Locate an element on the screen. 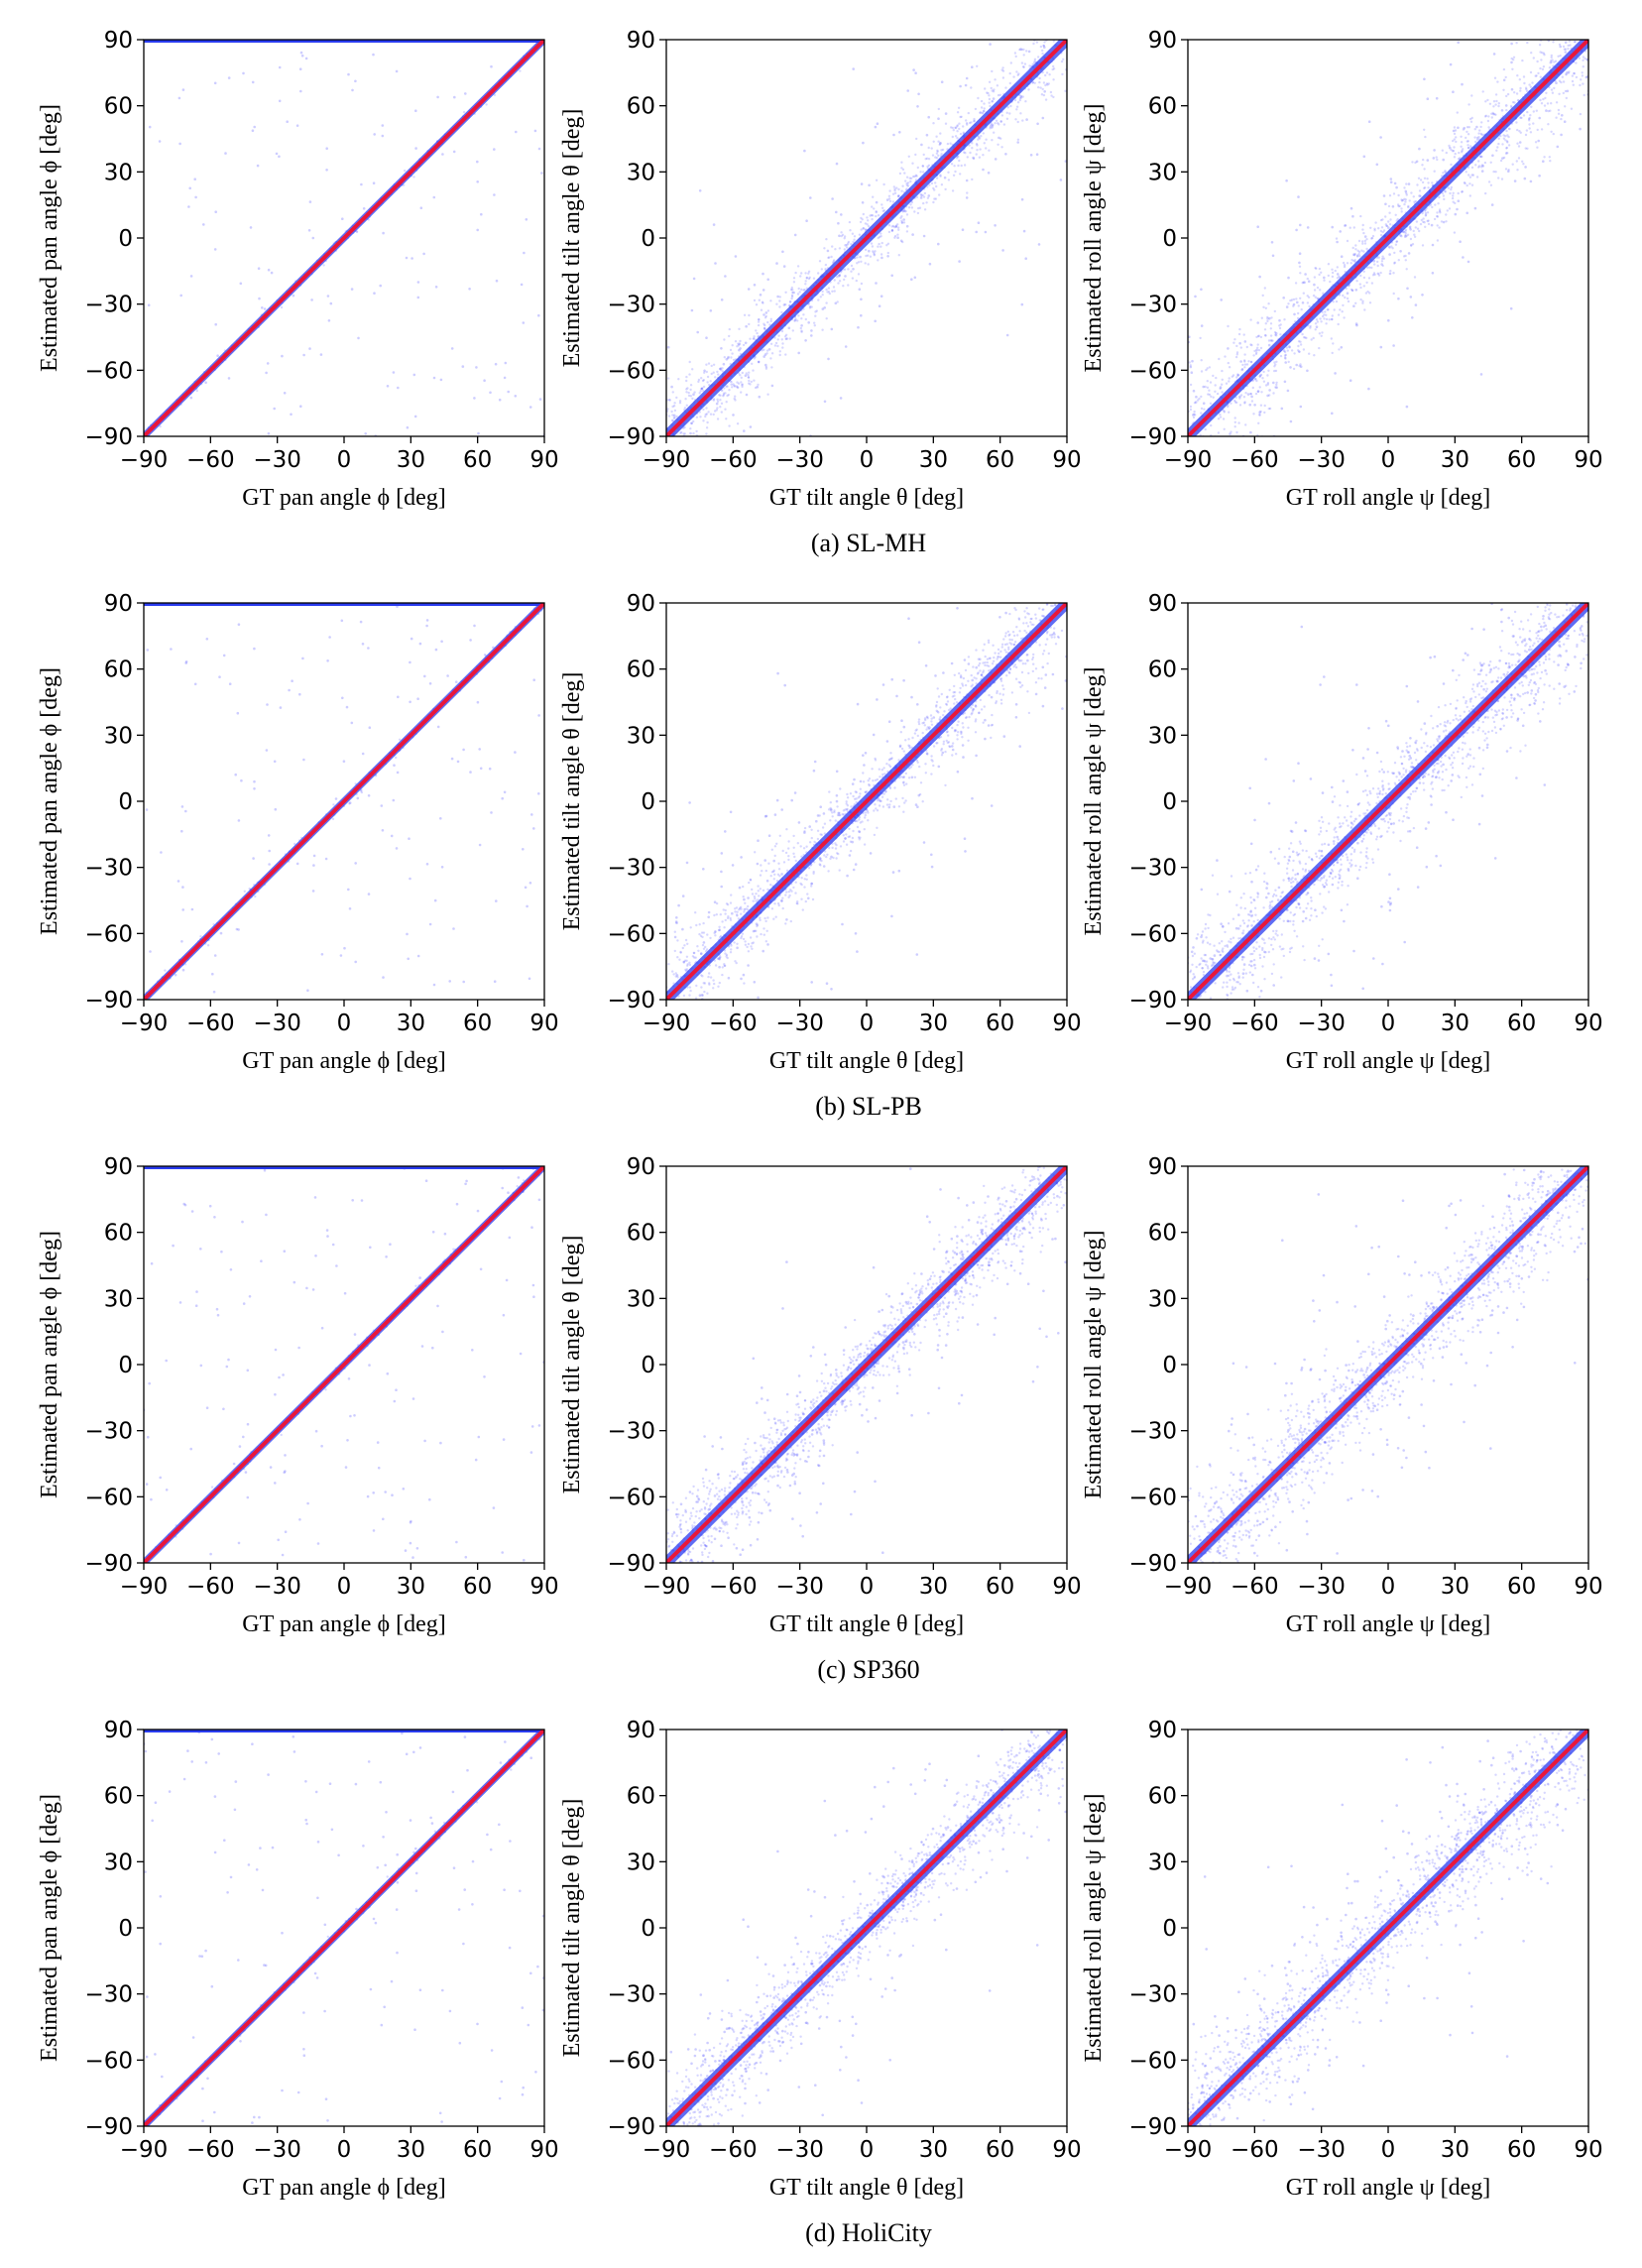 The image size is (1642, 2268). reference-line is located at coordinates (344, 801).